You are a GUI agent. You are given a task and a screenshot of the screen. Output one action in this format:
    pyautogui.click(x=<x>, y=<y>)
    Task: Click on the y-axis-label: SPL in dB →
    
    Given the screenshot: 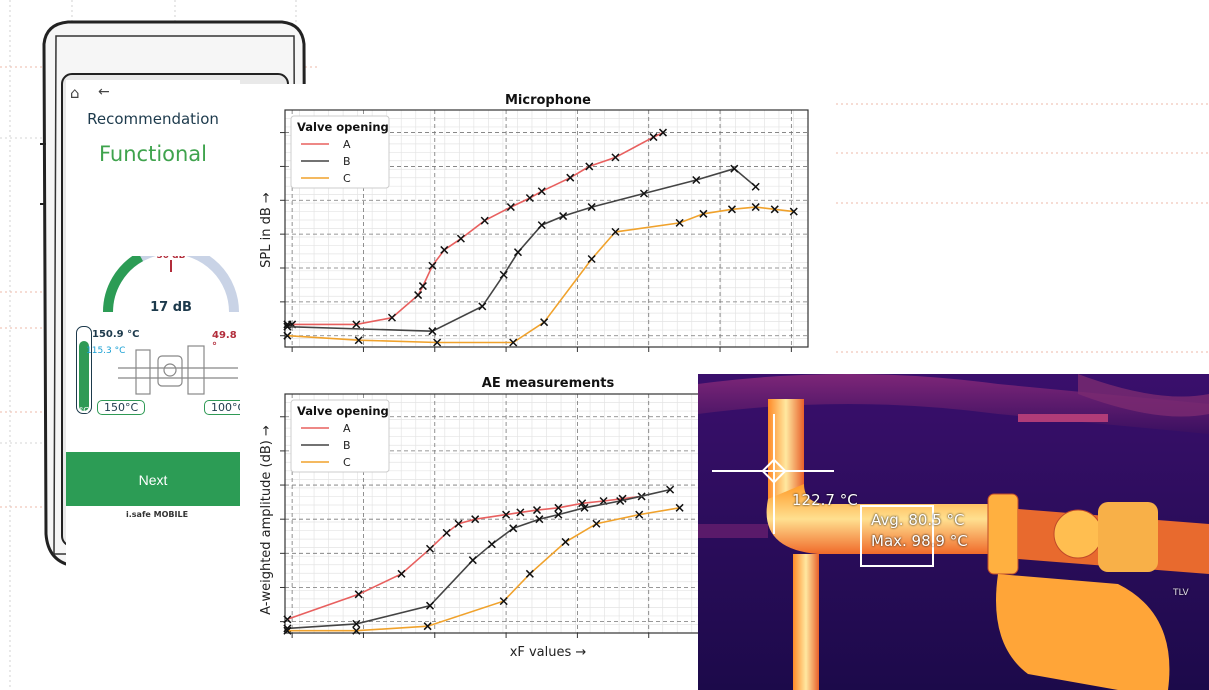 What is the action you would take?
    pyautogui.click(x=266, y=230)
    